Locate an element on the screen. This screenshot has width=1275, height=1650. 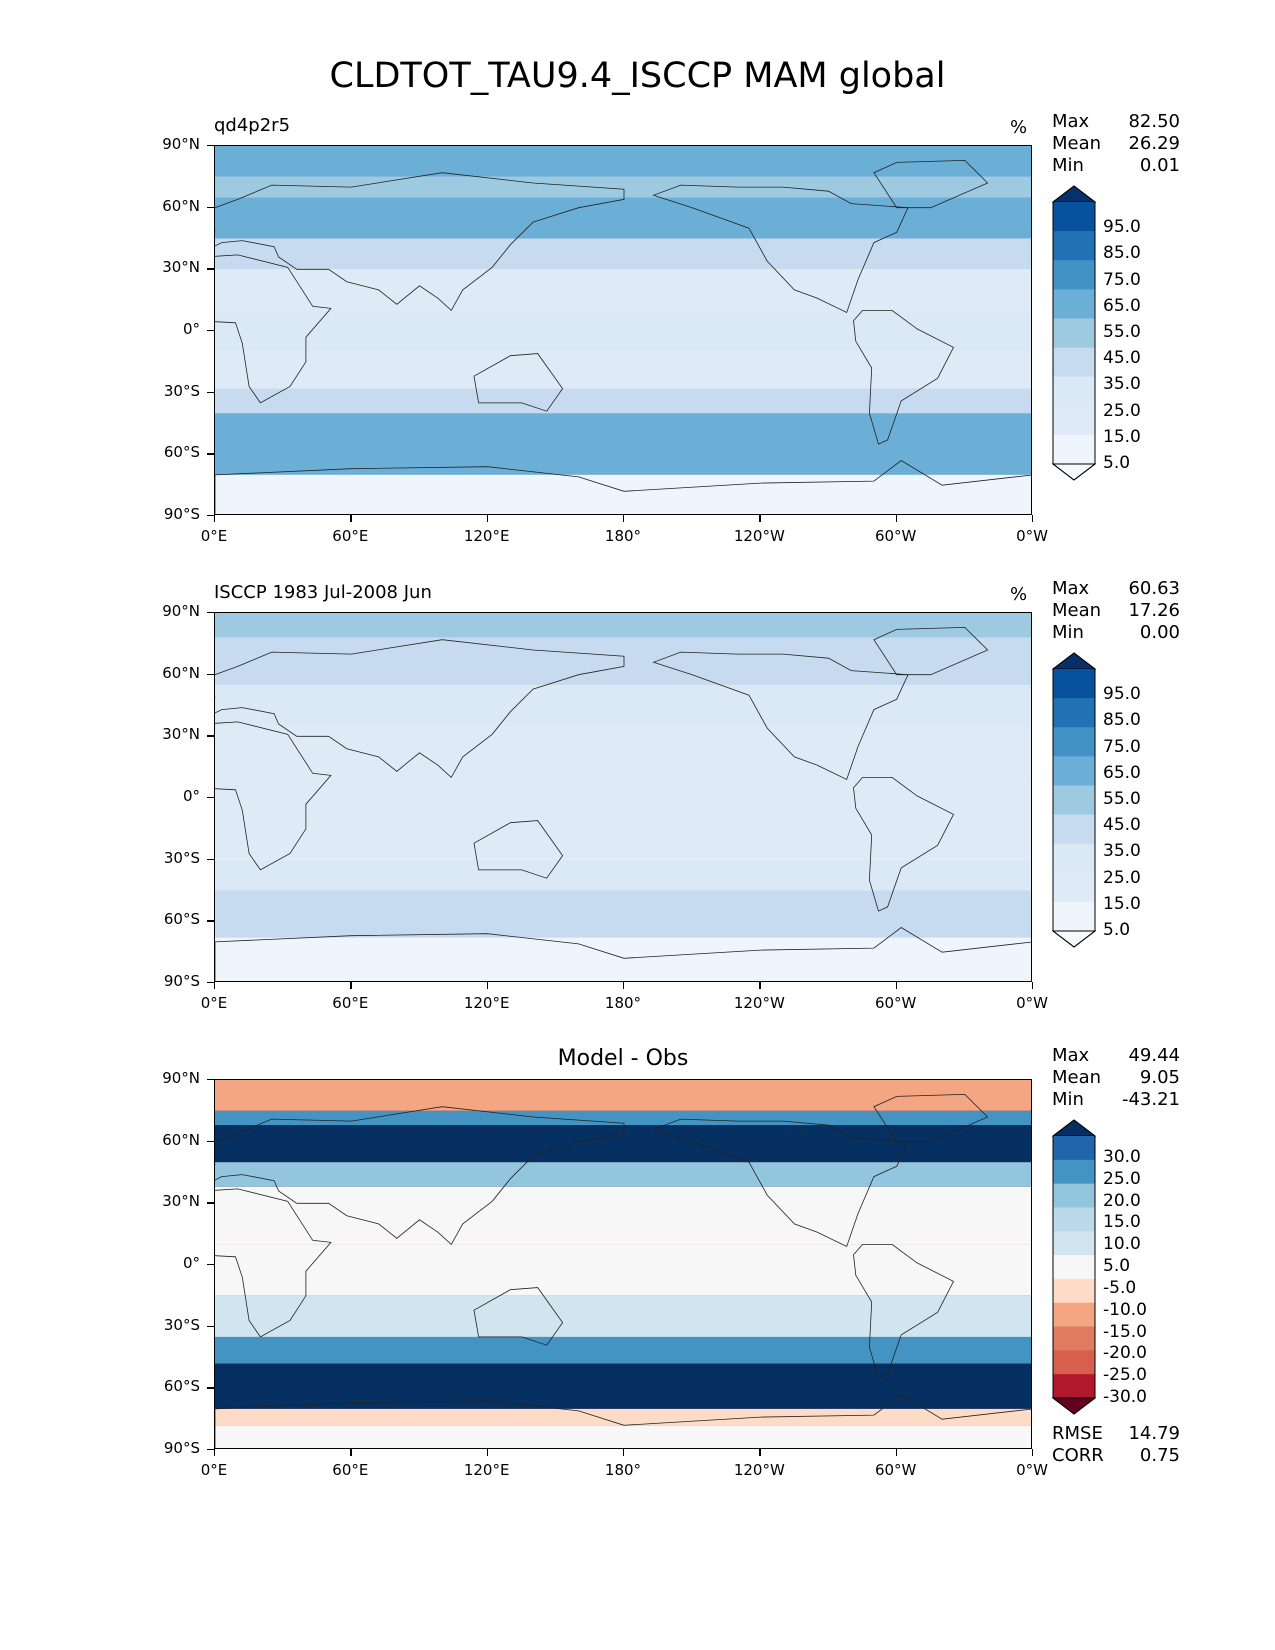
stat-row: Max 82.50 is located at coordinates (1116, 122).